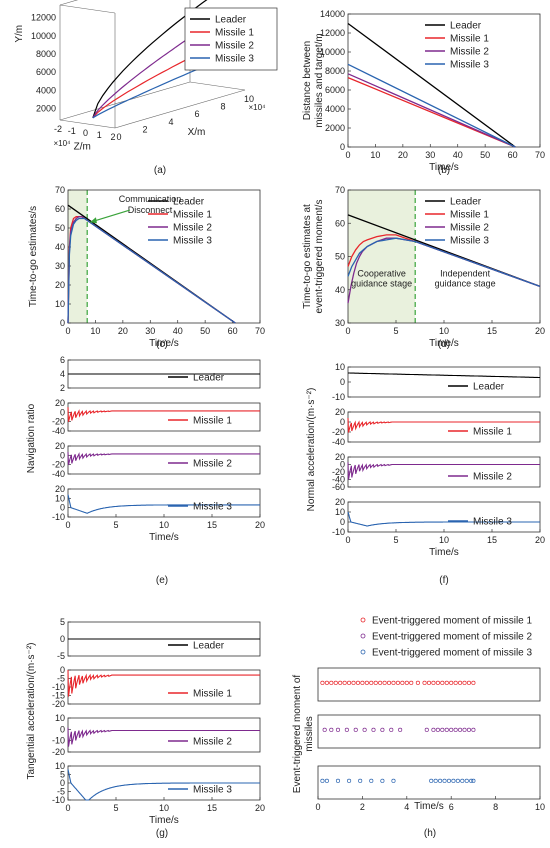 This screenshot has height=848, width=550. I want to click on z-tick-label: 0, so click(85, 133).